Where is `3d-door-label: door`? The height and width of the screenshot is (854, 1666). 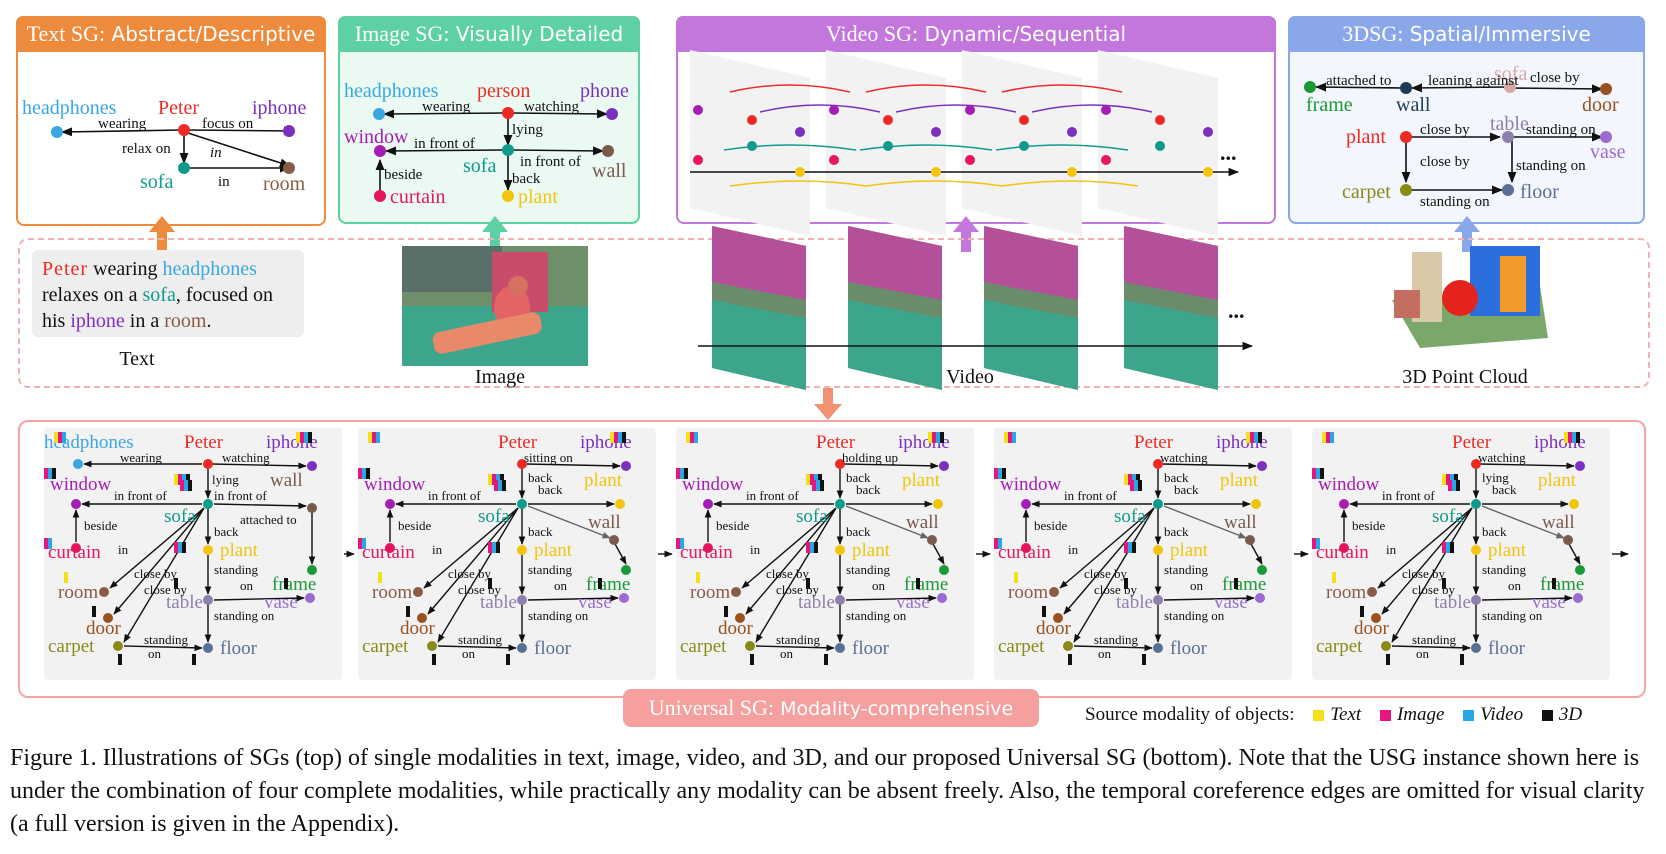 3d-door-label: door is located at coordinates (1600, 105).